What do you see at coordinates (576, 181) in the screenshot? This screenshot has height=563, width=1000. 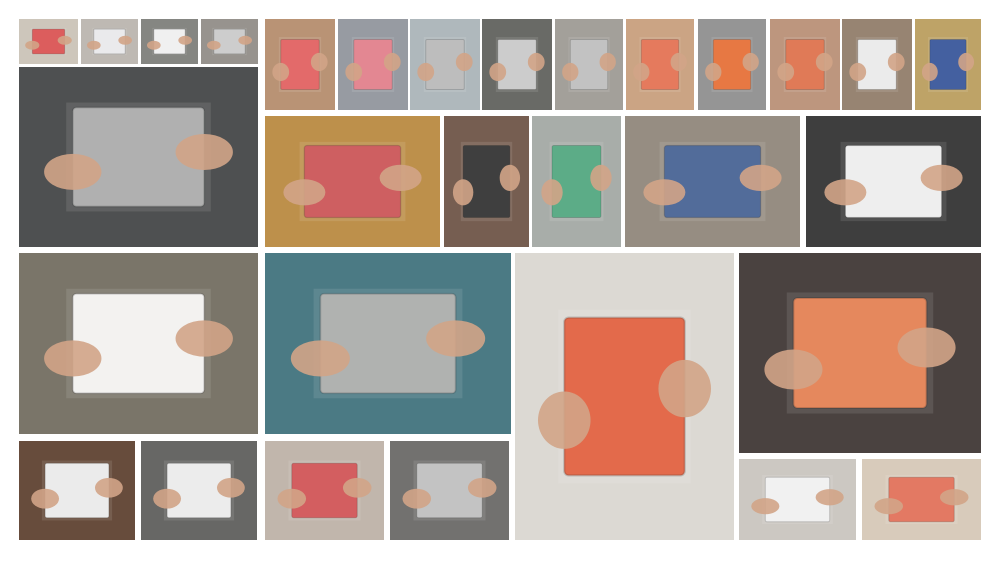 I see `photo-green-notebook` at bounding box center [576, 181].